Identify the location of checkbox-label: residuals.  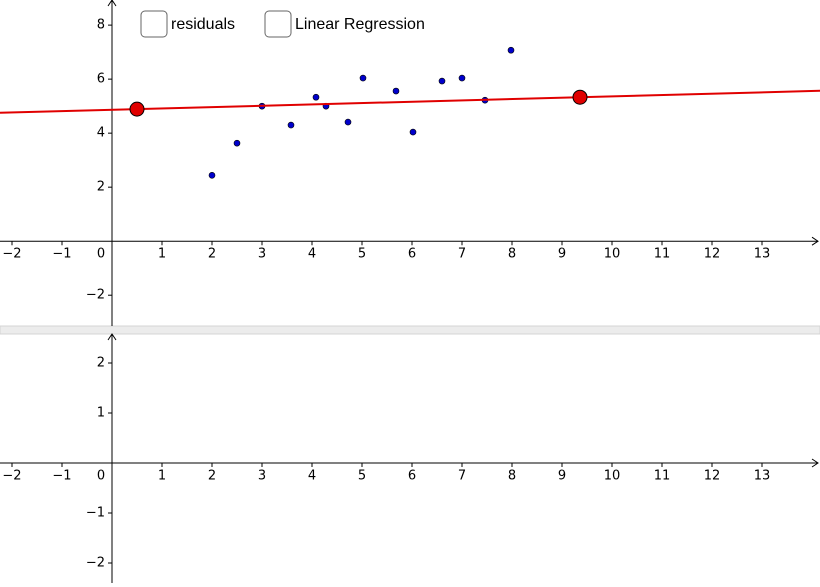
(203, 24).